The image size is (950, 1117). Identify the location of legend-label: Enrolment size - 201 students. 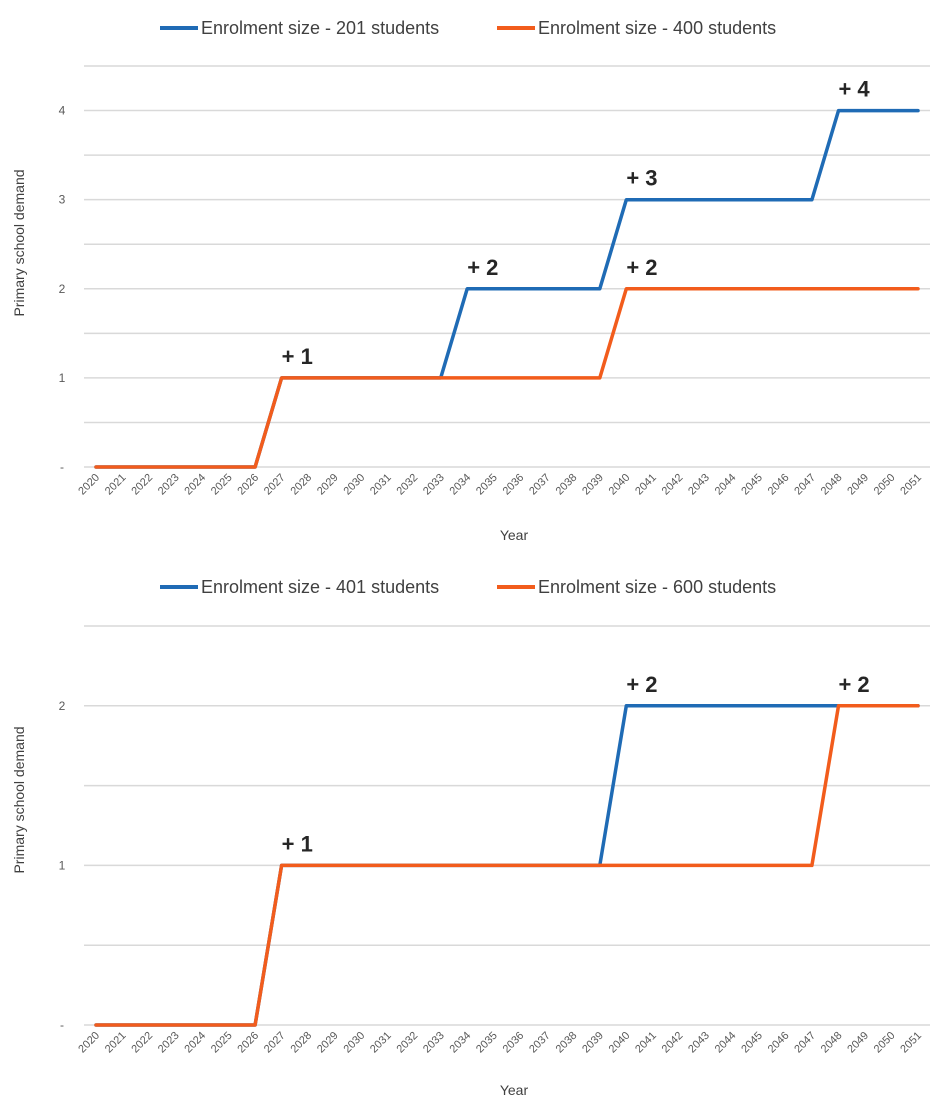
(320, 28).